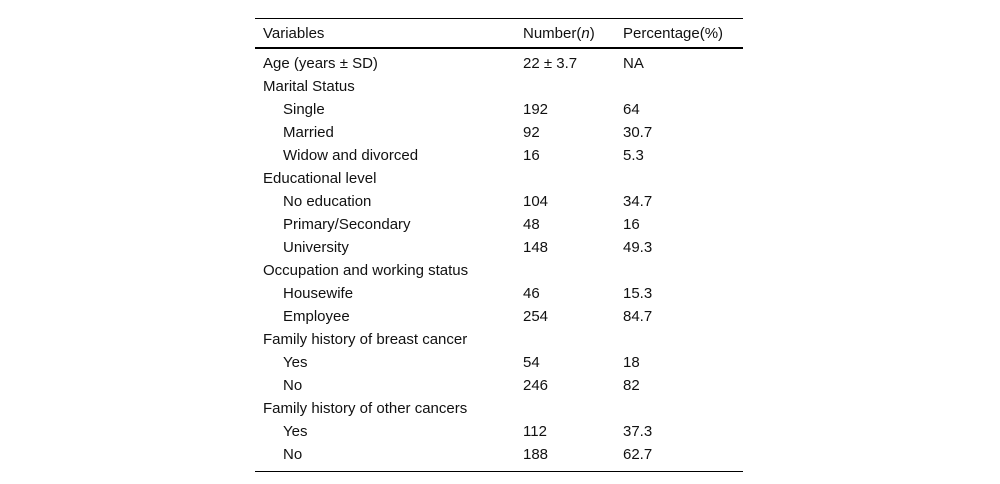 The height and width of the screenshot is (484, 1000). I want to click on cell-variable: No education, so click(327, 201).